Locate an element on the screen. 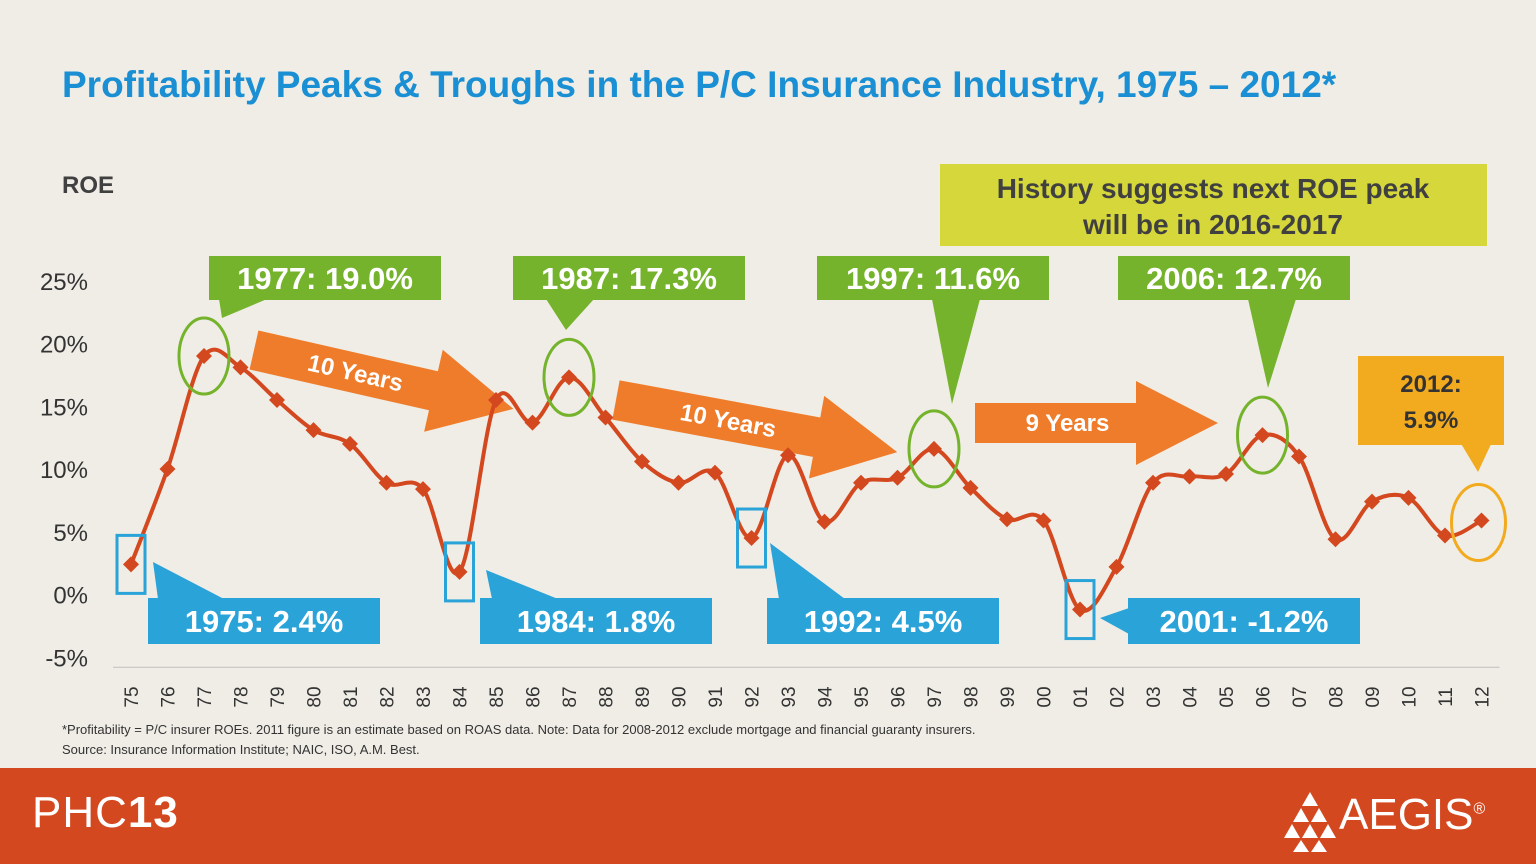 The image size is (1536, 864). x-tick-label: 92 is located at coordinates (753, 696).